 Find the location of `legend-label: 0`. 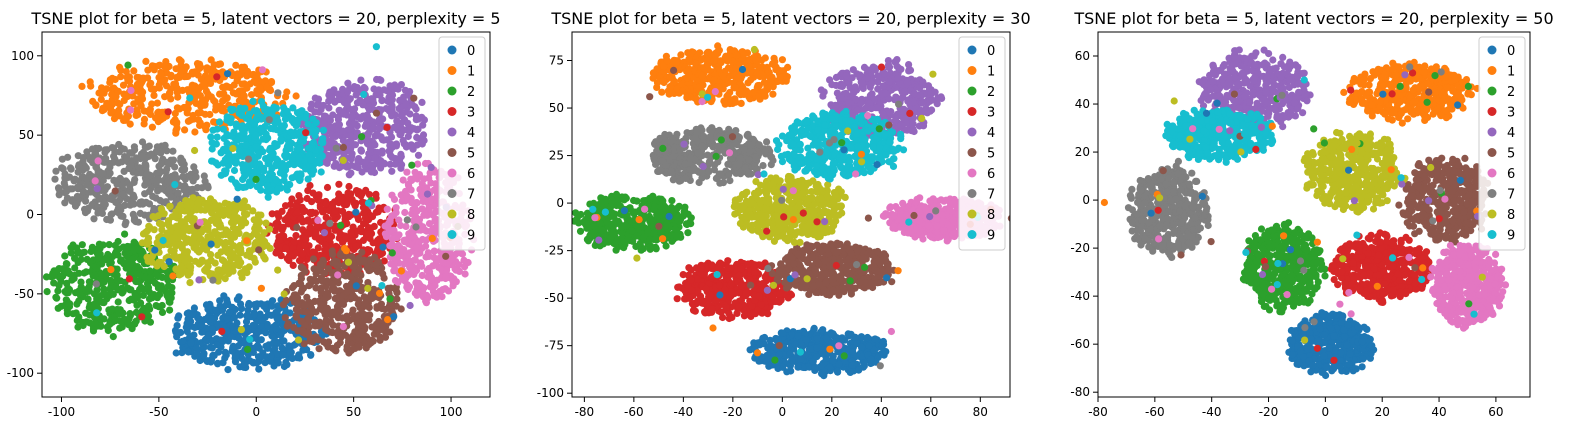

legend-label: 0 is located at coordinates (471, 51).